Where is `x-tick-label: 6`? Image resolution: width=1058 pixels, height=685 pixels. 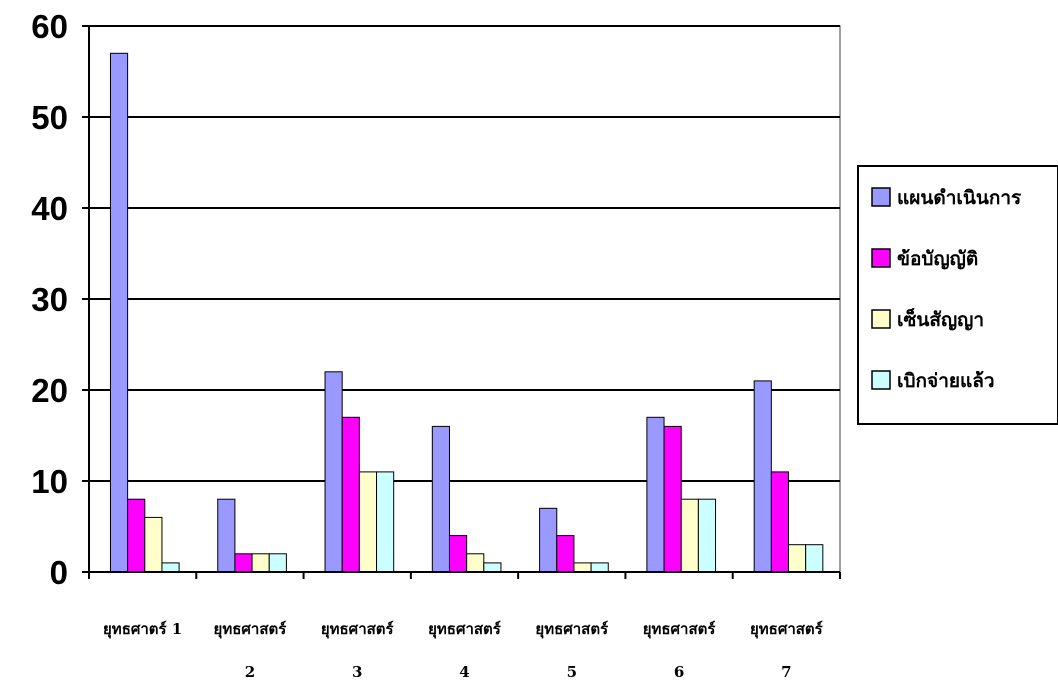 x-tick-label: 6 is located at coordinates (679, 672).